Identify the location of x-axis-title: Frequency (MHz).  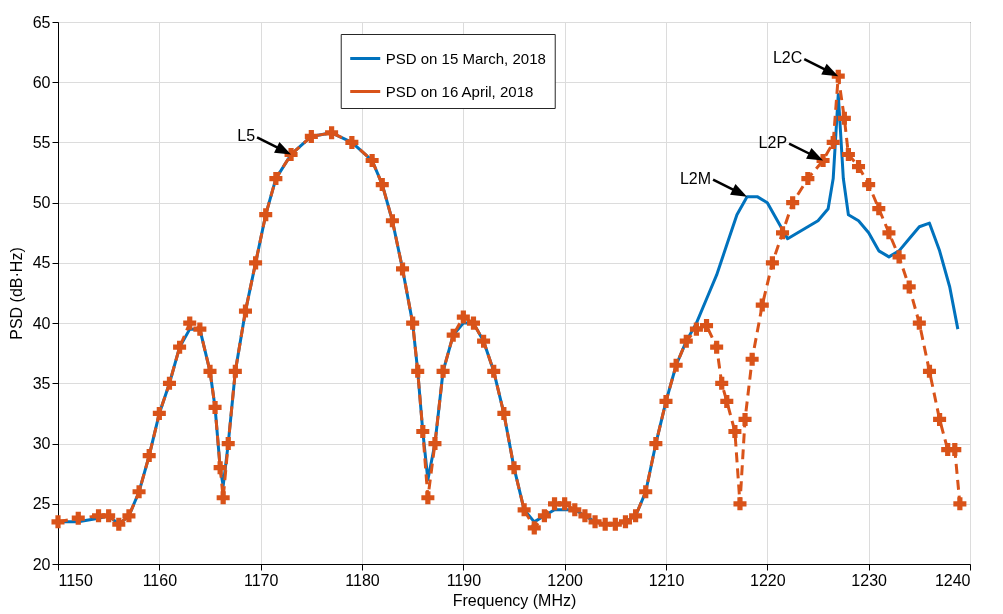
(514, 600).